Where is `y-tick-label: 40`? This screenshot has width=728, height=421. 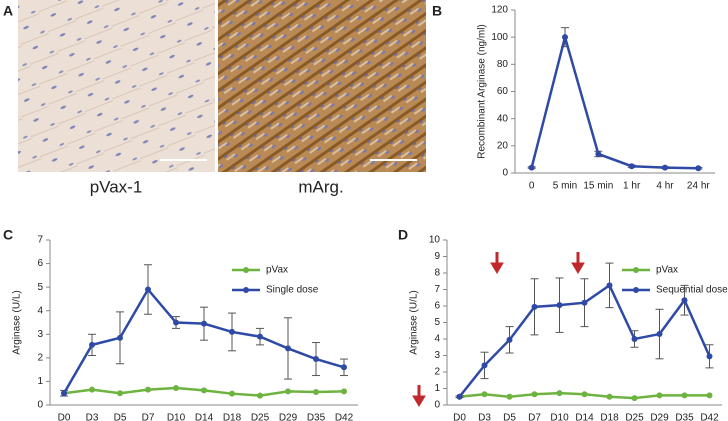
y-tick-label: 40 is located at coordinates (503, 118).